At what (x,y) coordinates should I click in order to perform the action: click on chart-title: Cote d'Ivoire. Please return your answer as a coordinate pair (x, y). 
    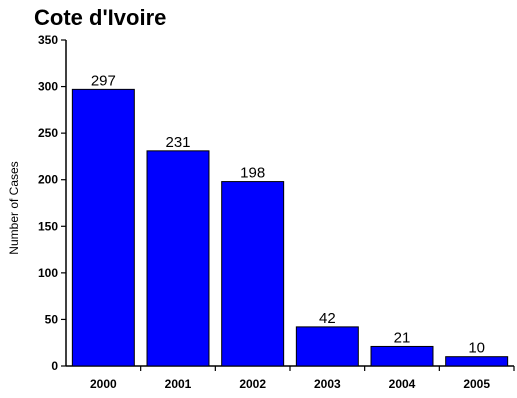
    Looking at the image, I should click on (100, 17).